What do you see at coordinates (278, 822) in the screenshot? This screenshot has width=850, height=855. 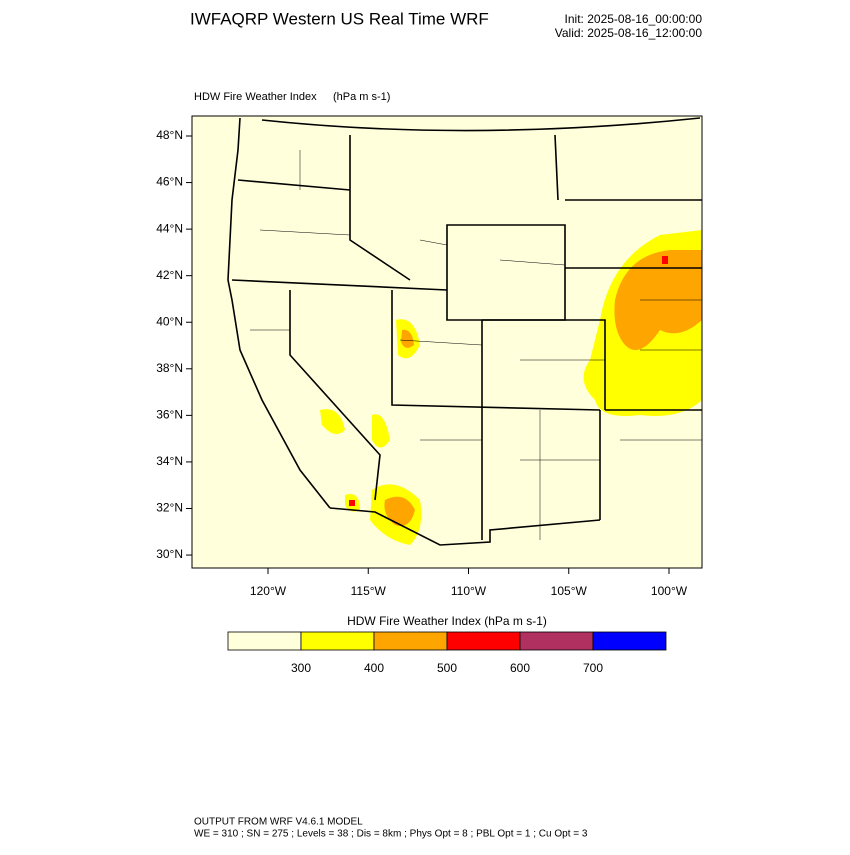 I see `footer-line: OUTPUT FROM WRF V4.6.1 MODEL` at bounding box center [278, 822].